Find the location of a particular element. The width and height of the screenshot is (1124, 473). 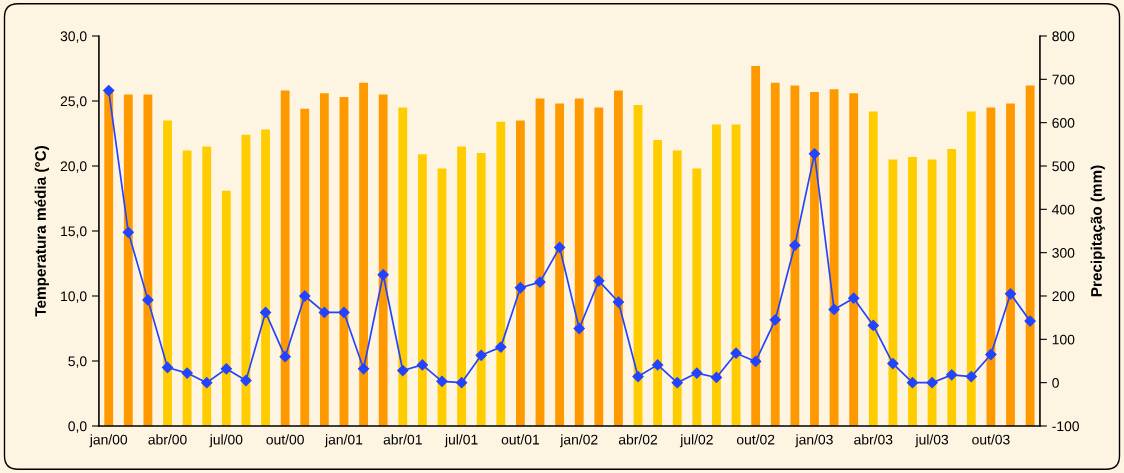

x-tick-label: out/01 is located at coordinates (520, 439).